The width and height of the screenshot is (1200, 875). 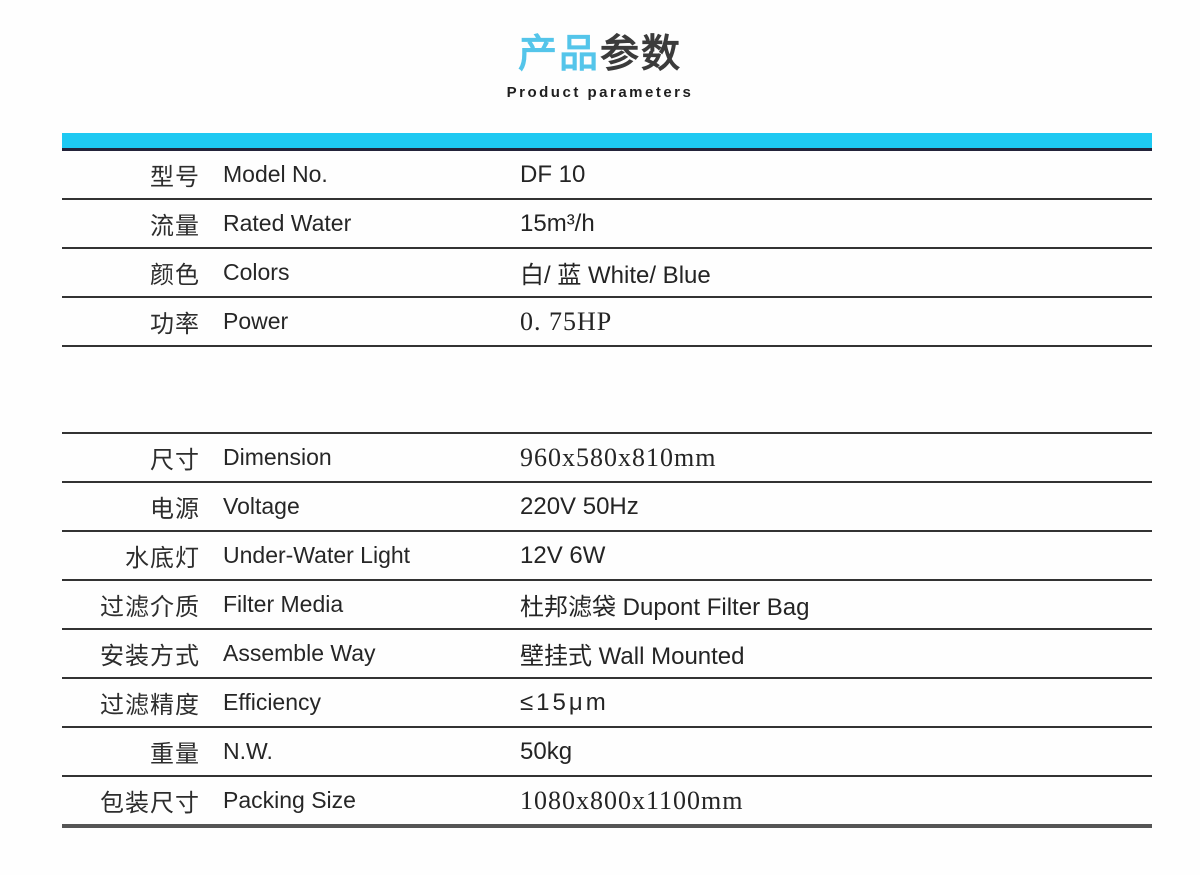 I want to click on spec-label-cn: 尺寸, so click(x=175, y=460).